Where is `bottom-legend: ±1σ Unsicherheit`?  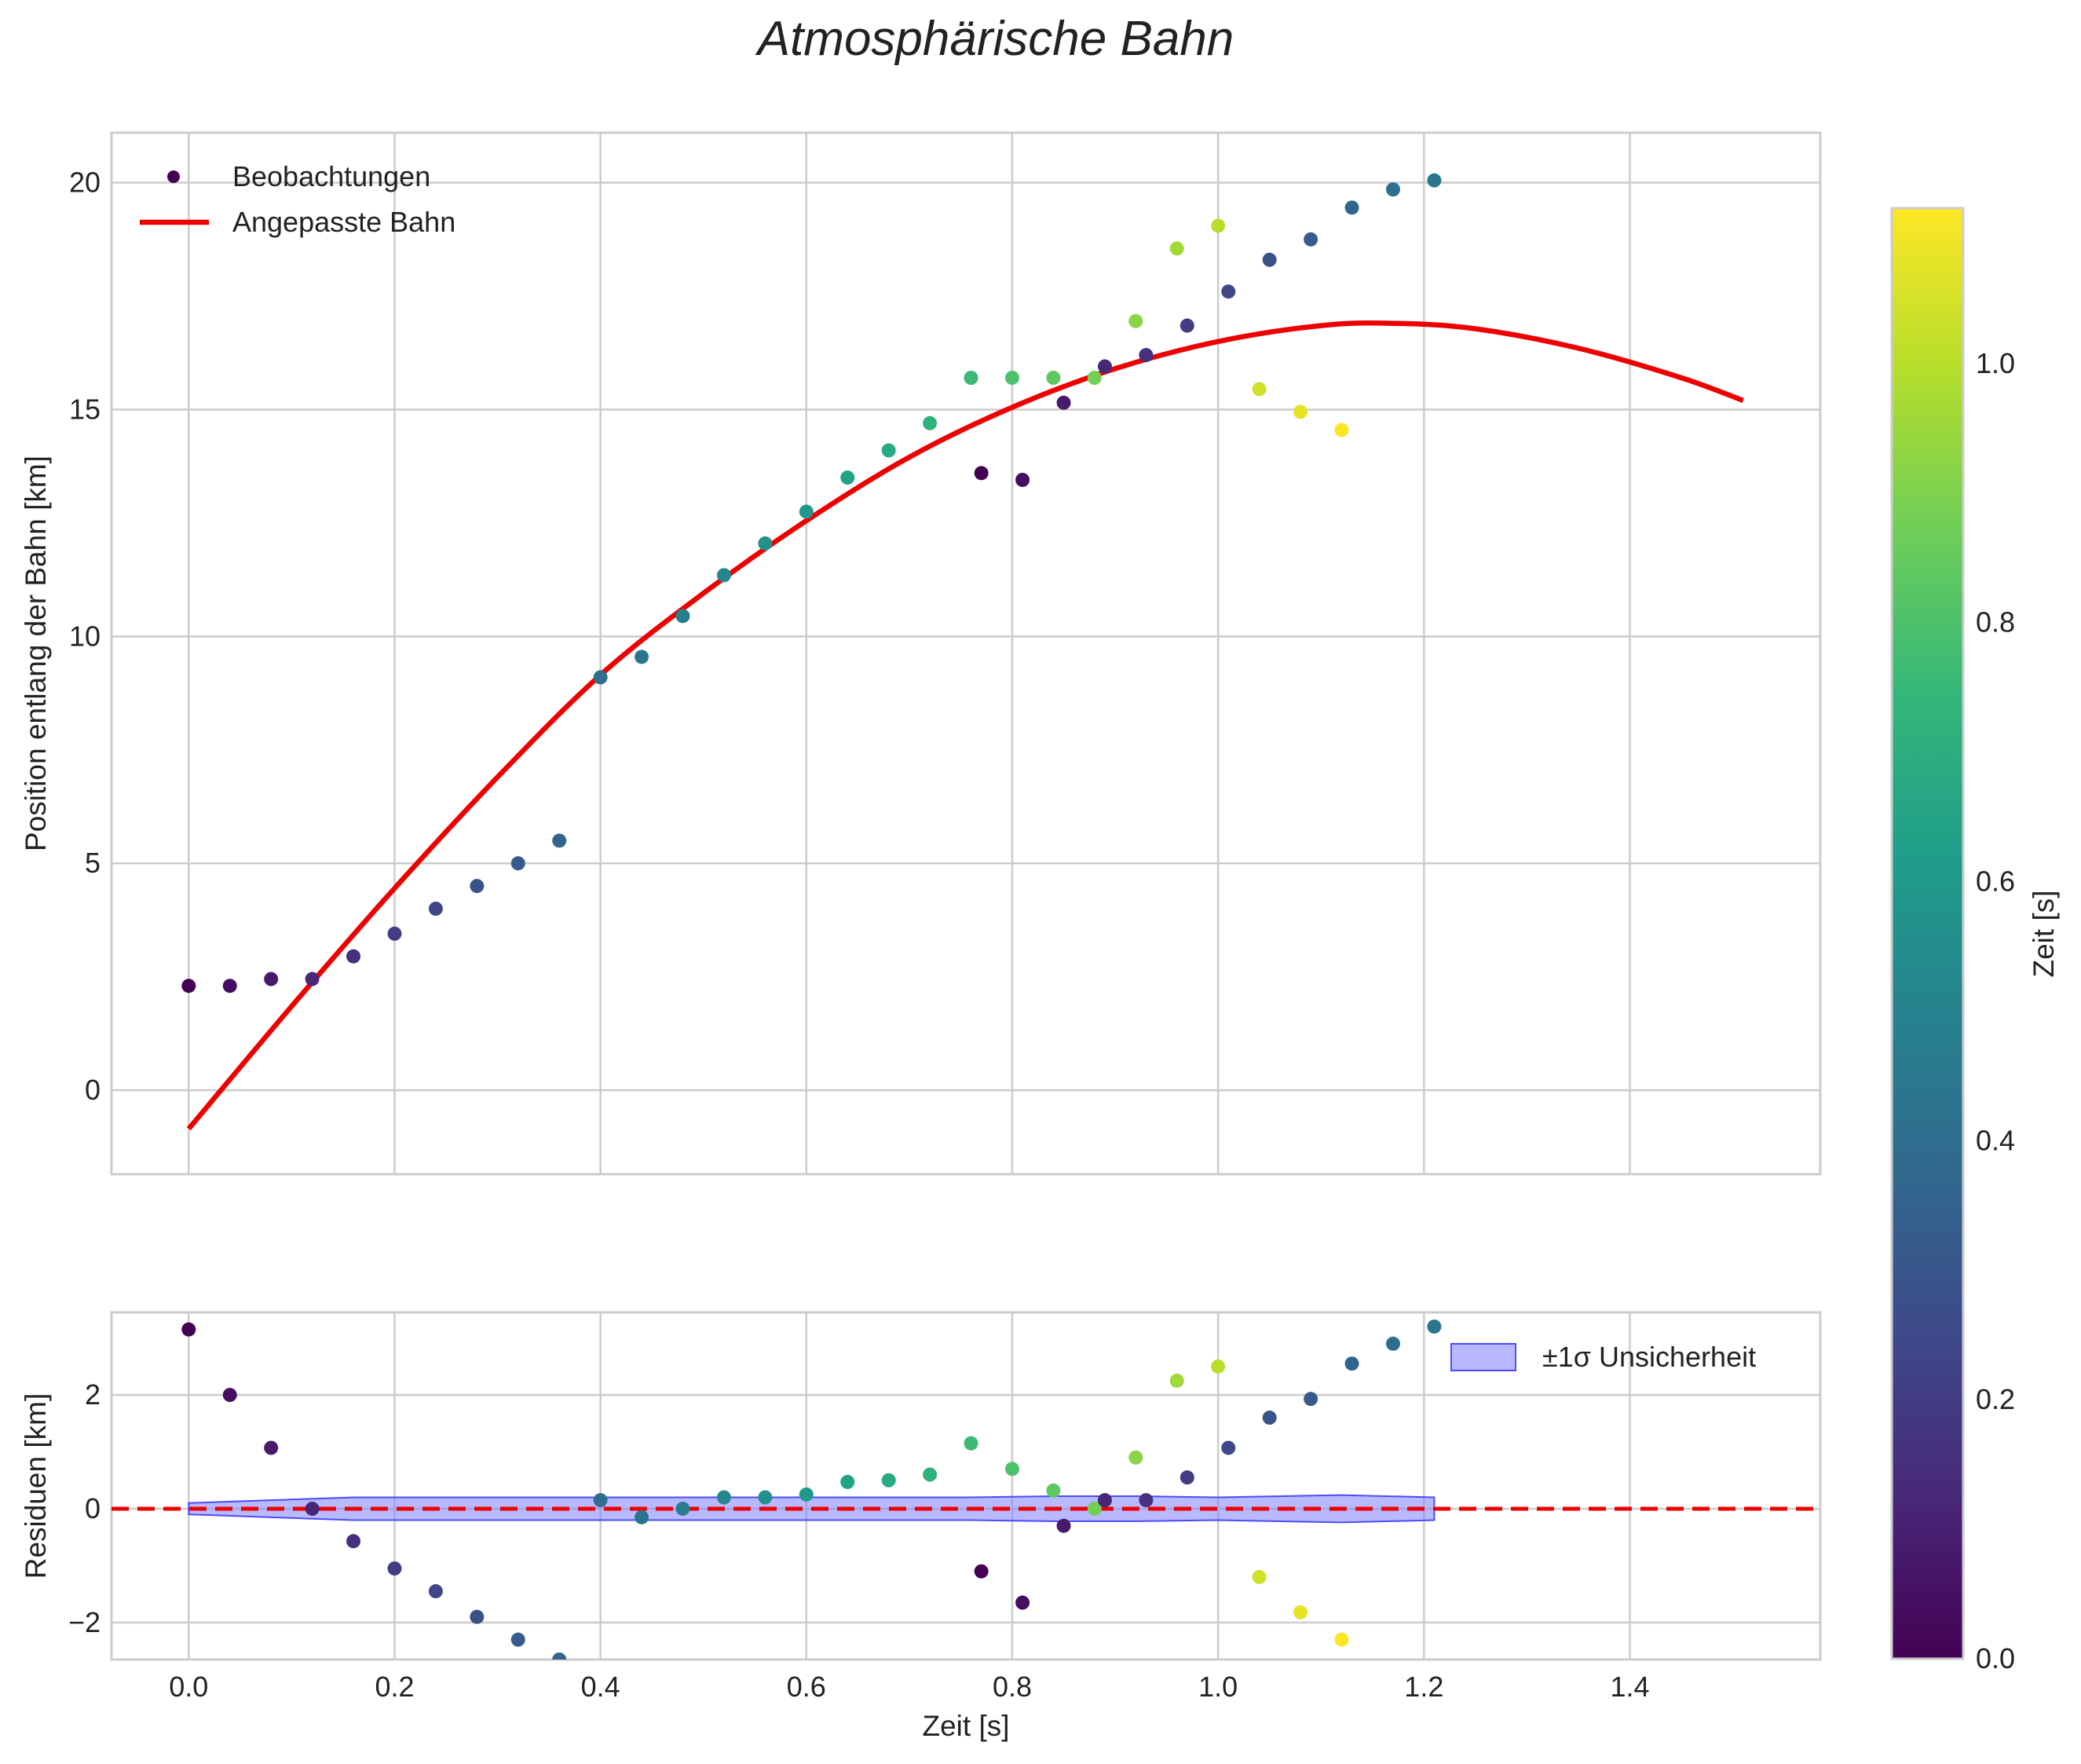
bottom-legend: ±1σ Unsicherheit is located at coordinates (1603, 1357).